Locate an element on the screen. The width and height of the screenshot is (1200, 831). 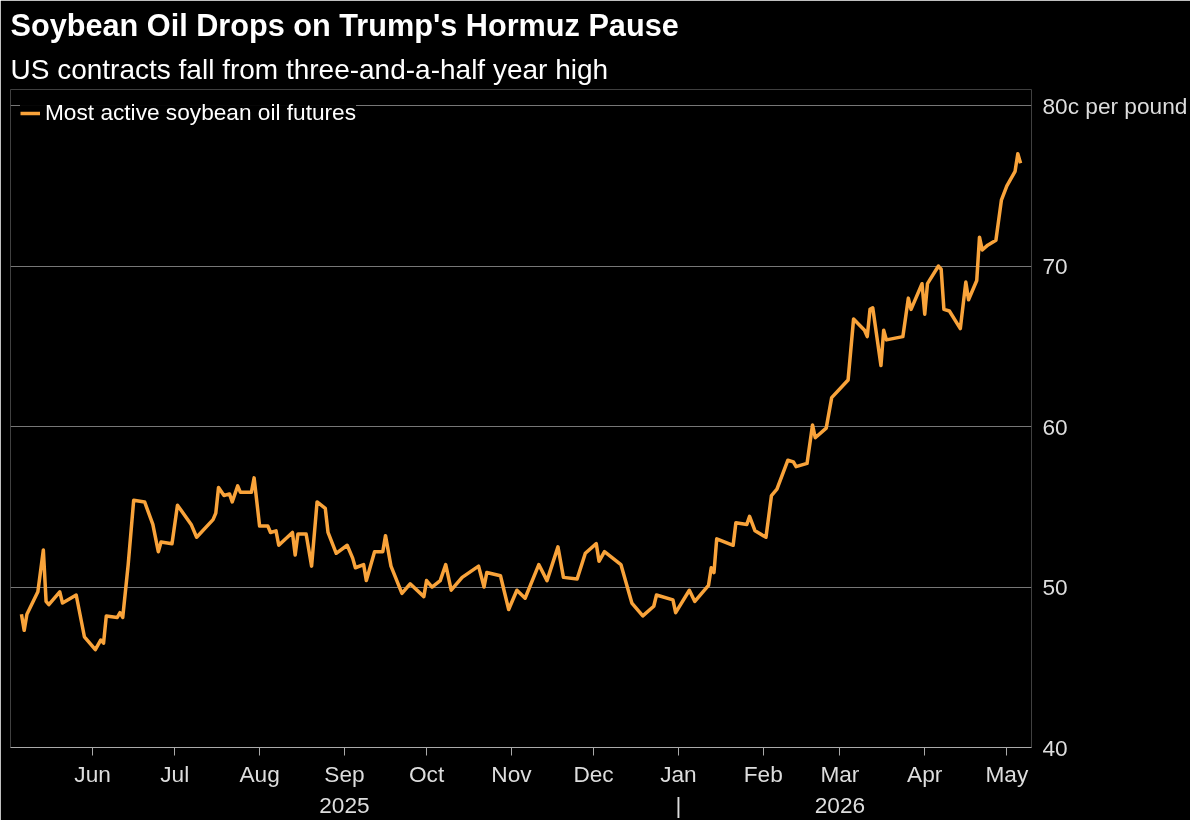
x-tick-label: Aug is located at coordinates (259, 773).